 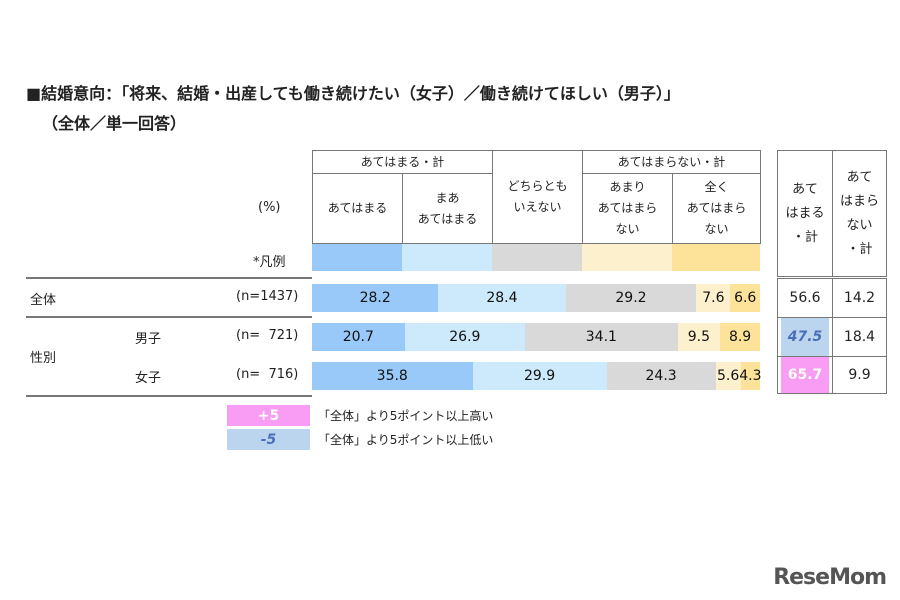 I want to click on logo: ReseMom, so click(x=830, y=577).